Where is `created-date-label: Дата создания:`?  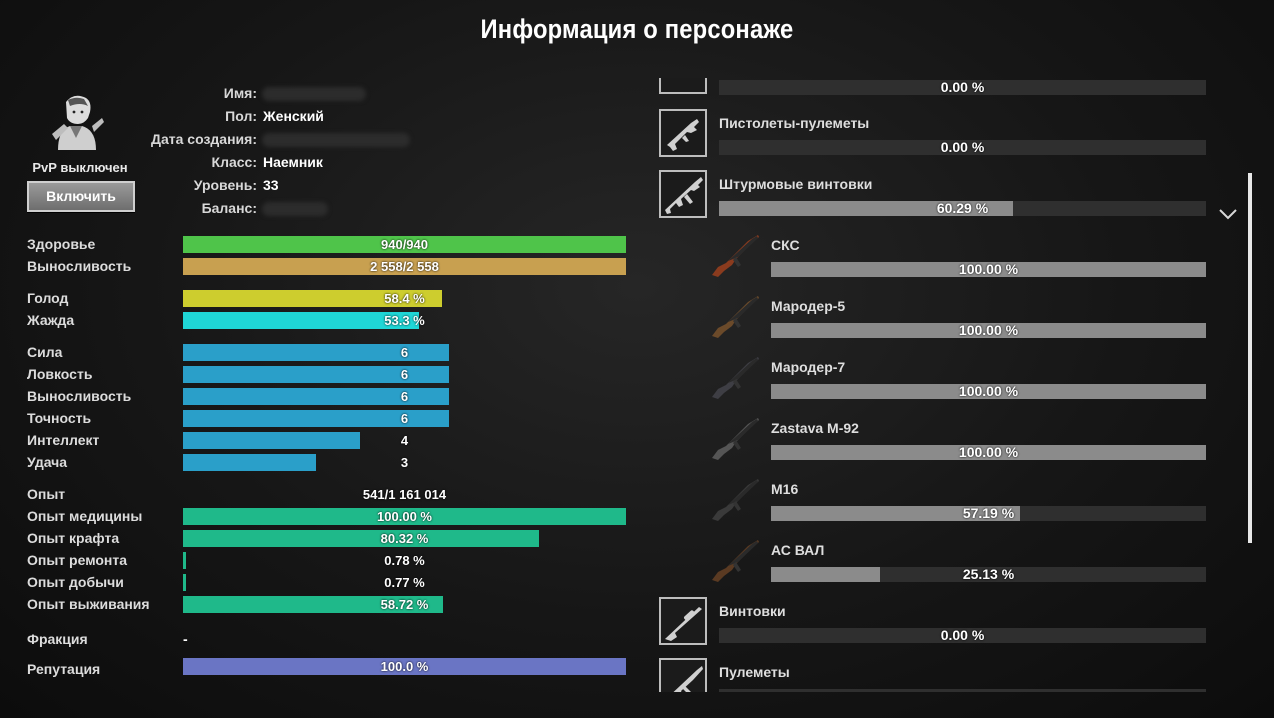
created-date-label: Дата создания: is located at coordinates (204, 139).